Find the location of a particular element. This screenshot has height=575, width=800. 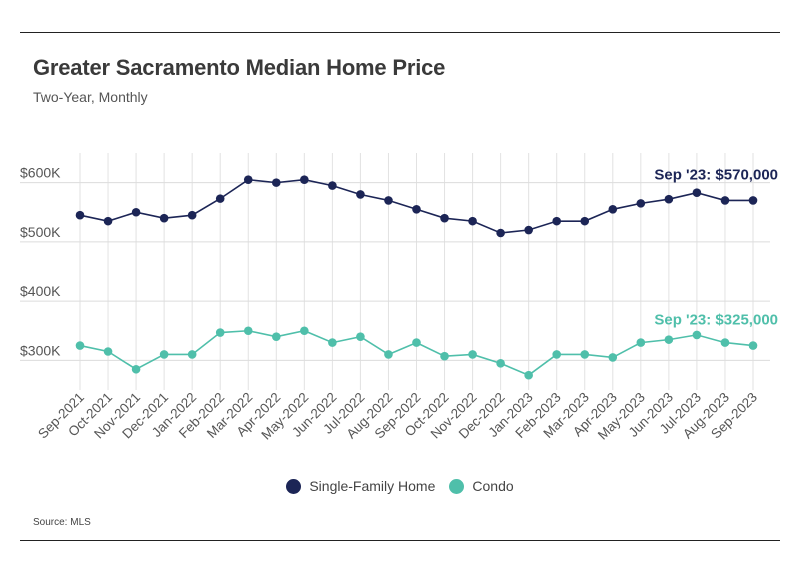

legend-swatch-condo is located at coordinates (457, 486).